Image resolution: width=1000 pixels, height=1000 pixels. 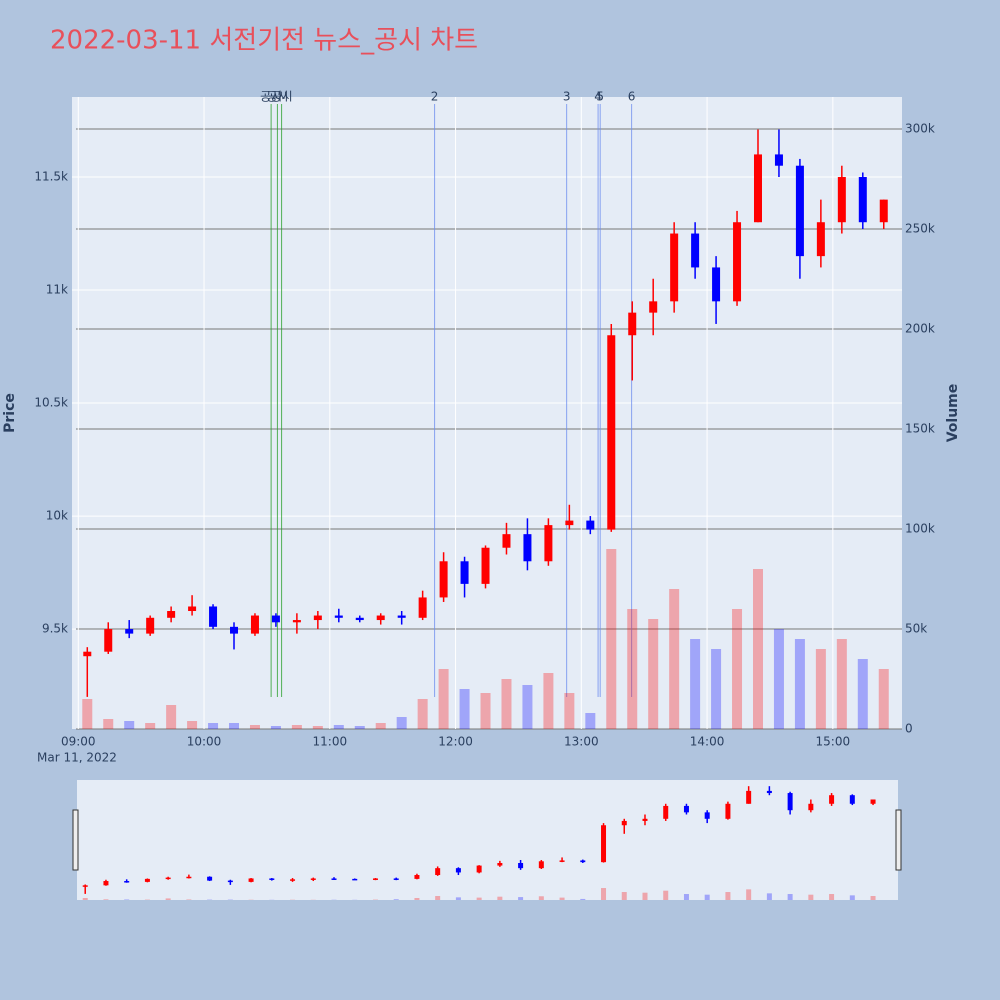 What do you see at coordinates (916, 629) in the screenshot?
I see `y2-tick-label: 50k` at bounding box center [916, 629].